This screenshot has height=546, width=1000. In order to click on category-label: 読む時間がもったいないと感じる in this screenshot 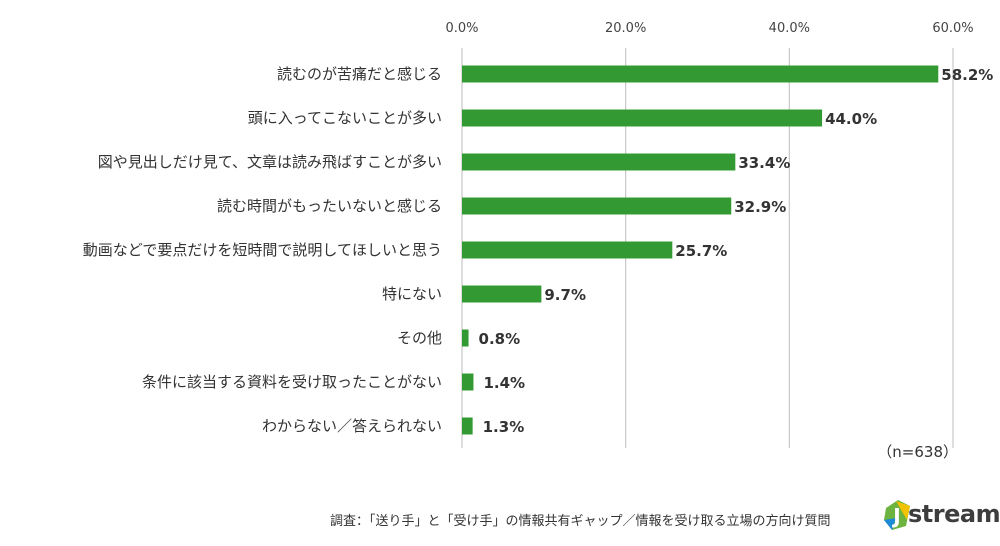, I will do `click(329, 206)`.